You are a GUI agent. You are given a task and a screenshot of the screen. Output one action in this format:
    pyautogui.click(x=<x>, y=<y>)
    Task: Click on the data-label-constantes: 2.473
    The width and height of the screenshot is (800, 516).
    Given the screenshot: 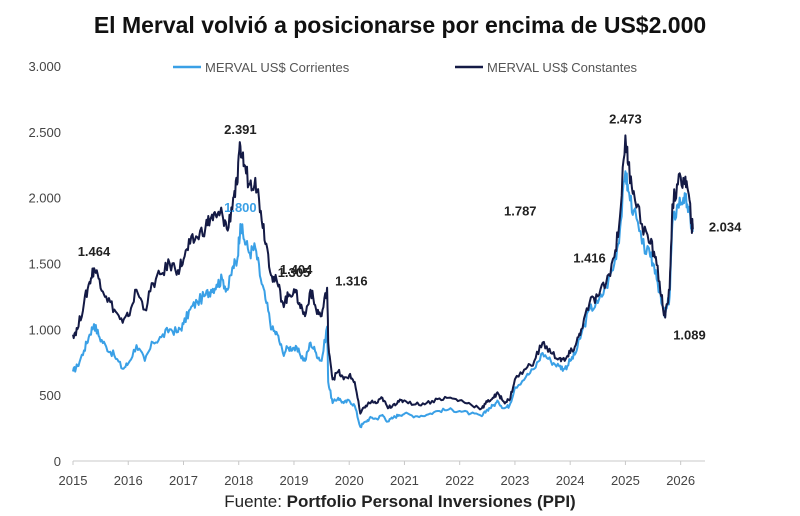 What is the action you would take?
    pyautogui.click(x=625, y=118)
    